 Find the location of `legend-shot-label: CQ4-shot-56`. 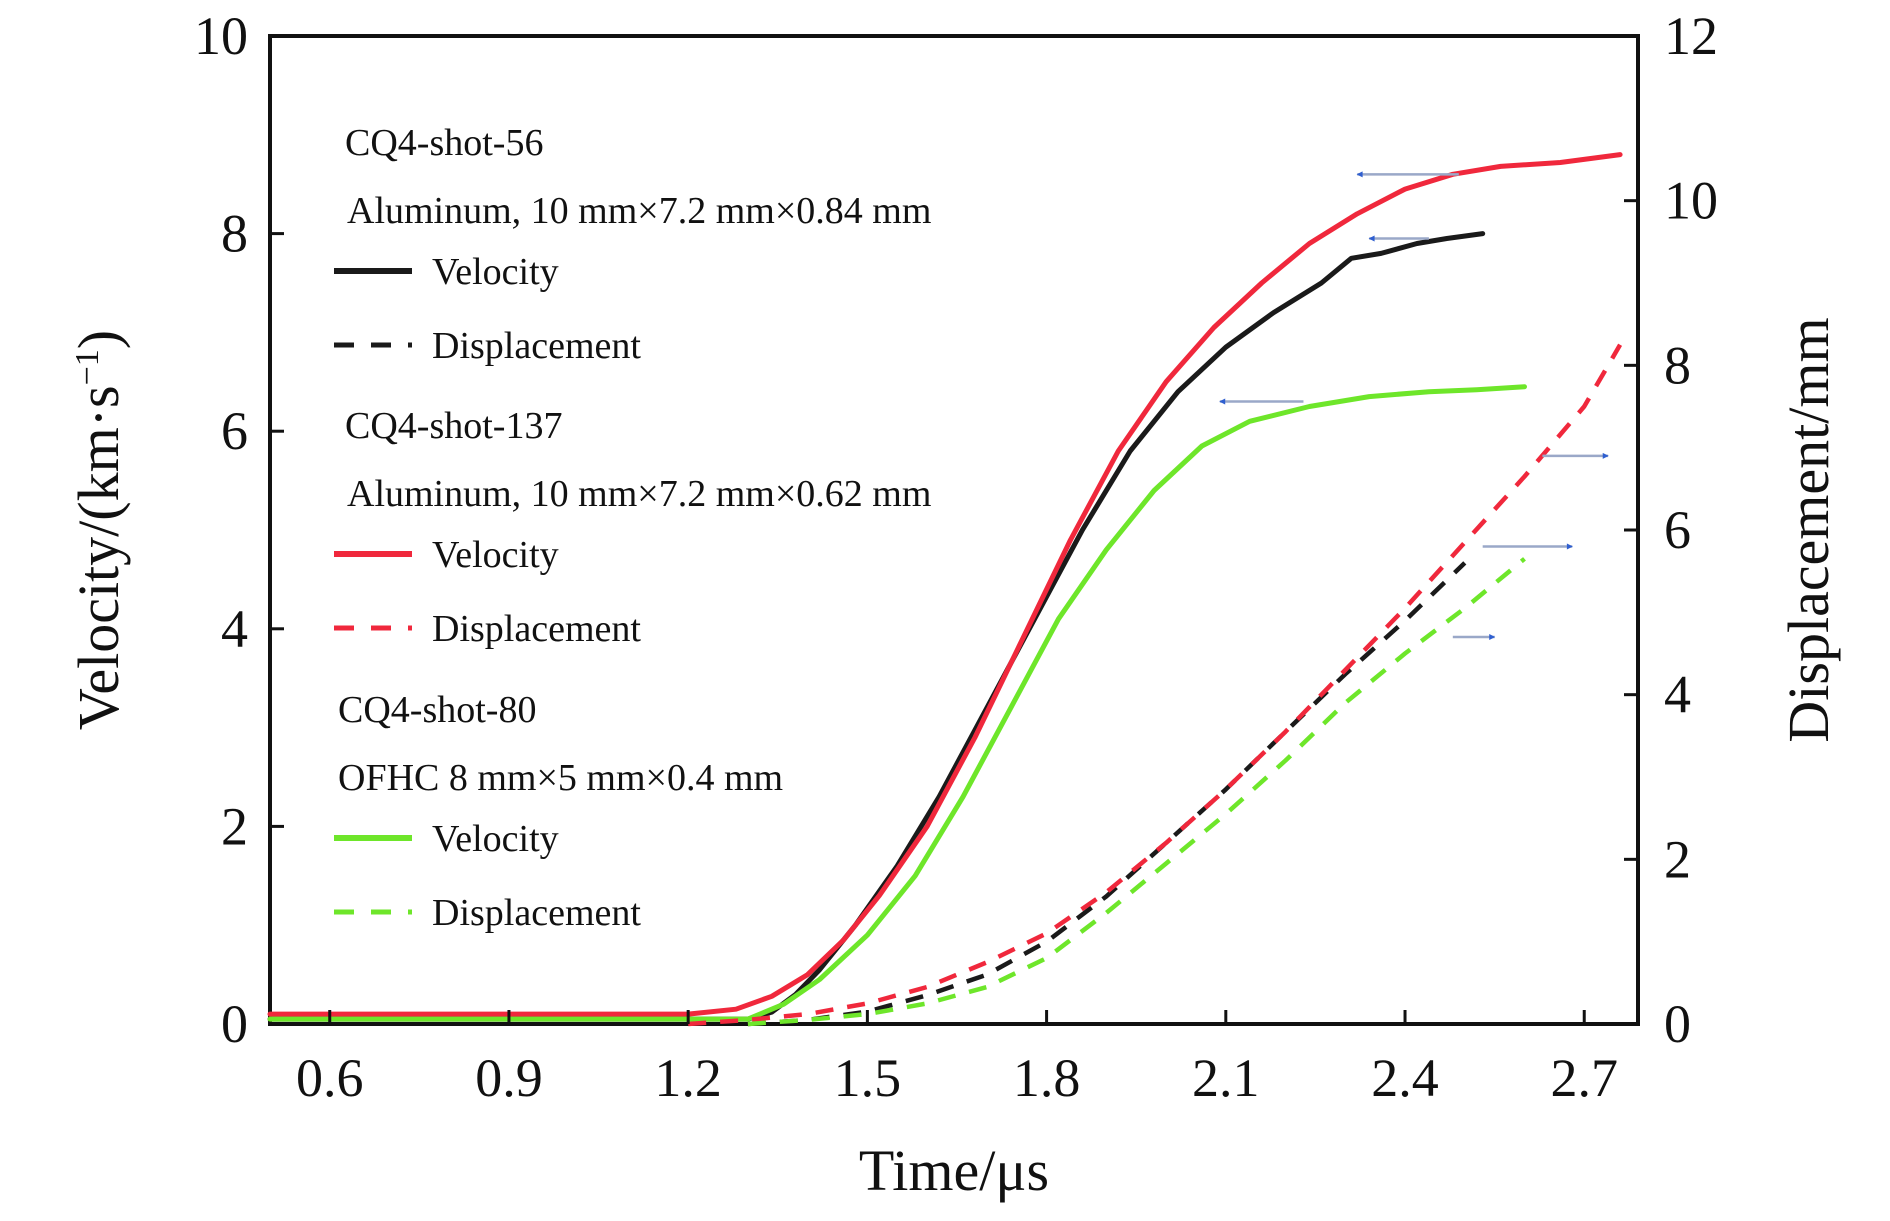

legend-shot-label: CQ4-shot-56 is located at coordinates (444, 143).